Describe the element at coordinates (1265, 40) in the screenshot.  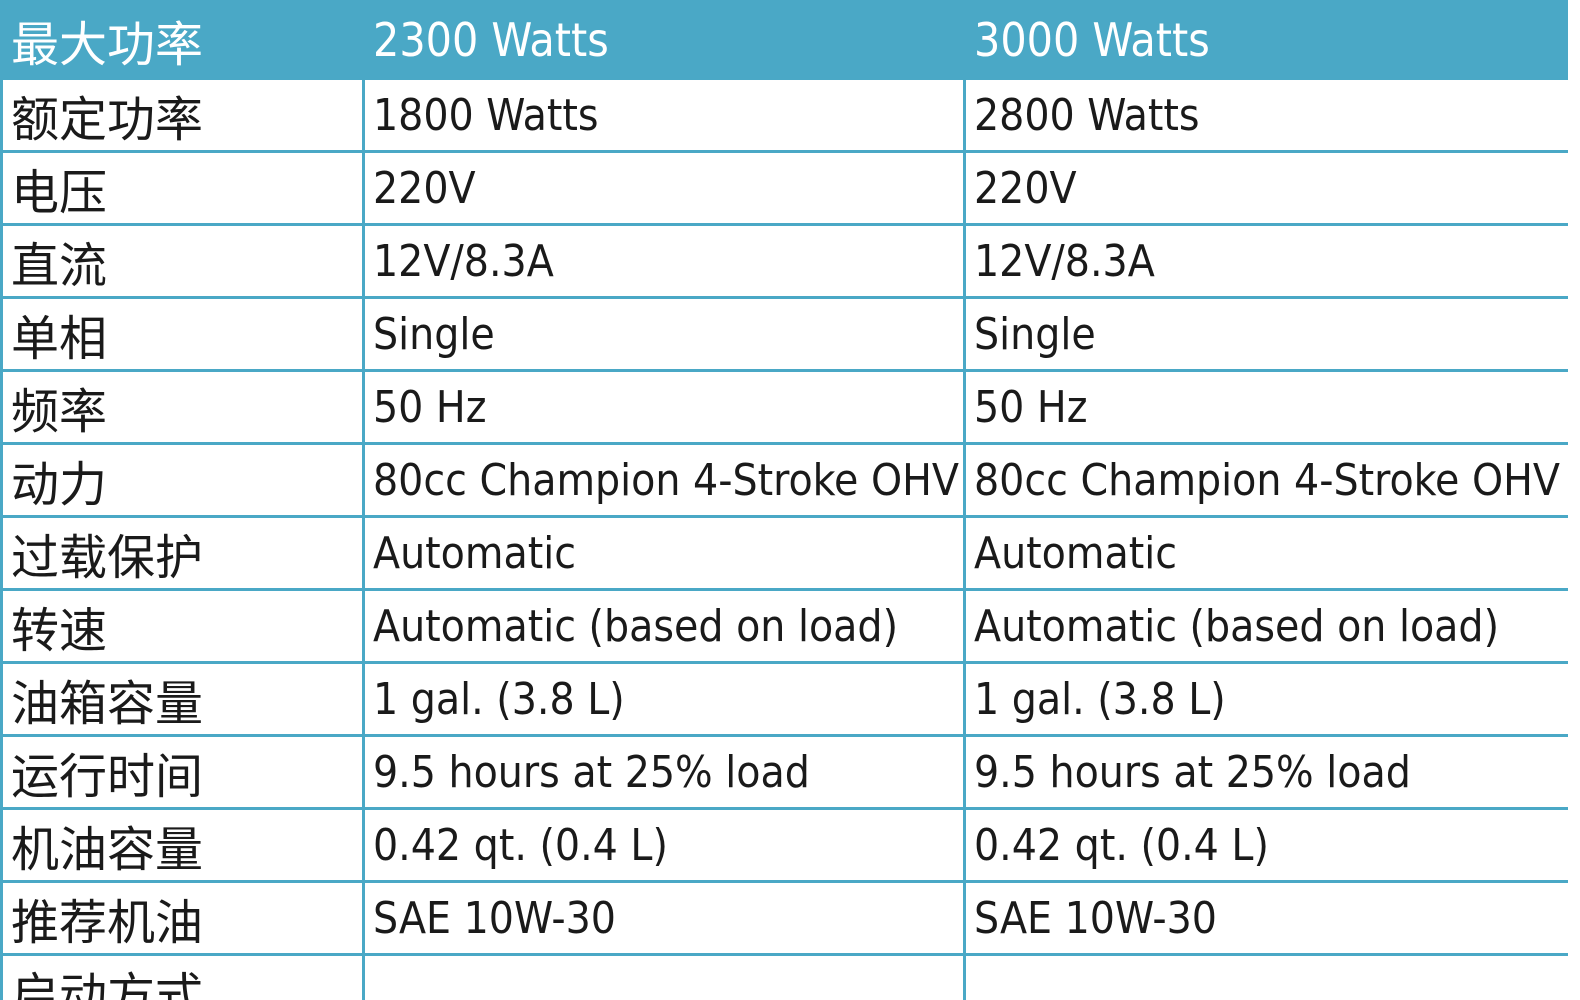
I see `header-cell-model-3000: 3000 Watts` at that location.